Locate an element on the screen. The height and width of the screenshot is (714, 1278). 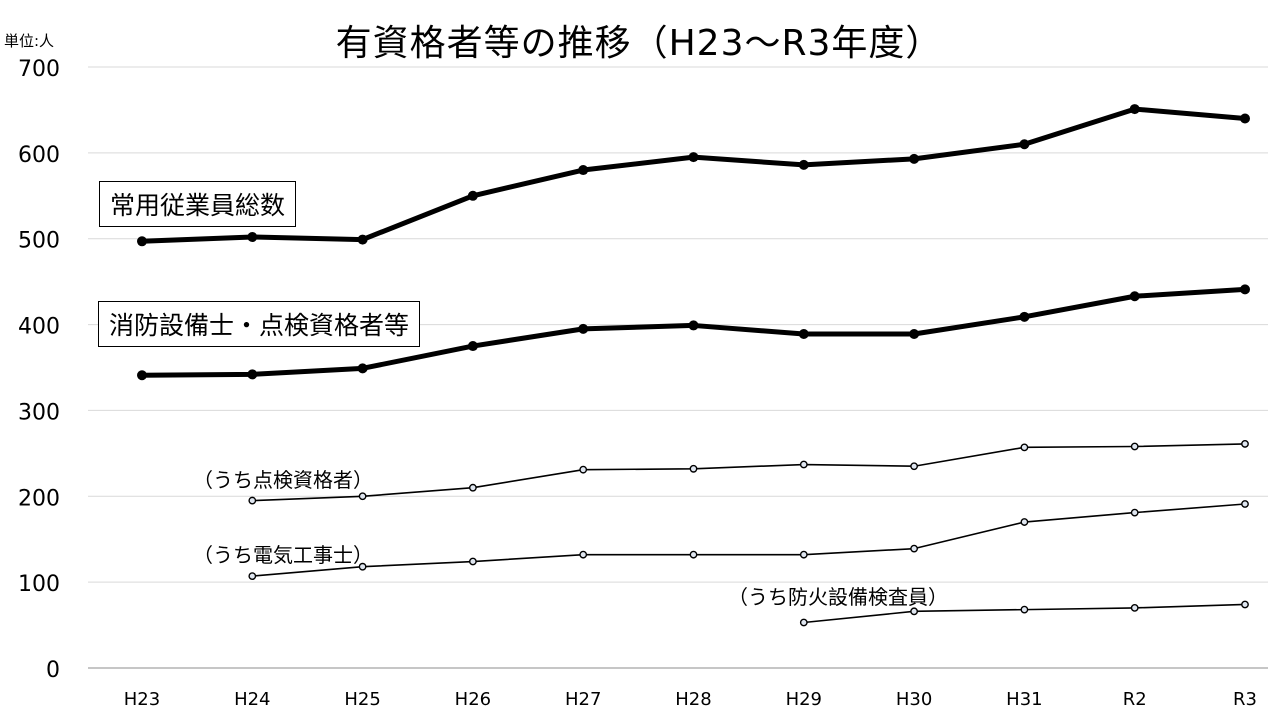
x-tick-label: R3 is located at coordinates (1245, 699).